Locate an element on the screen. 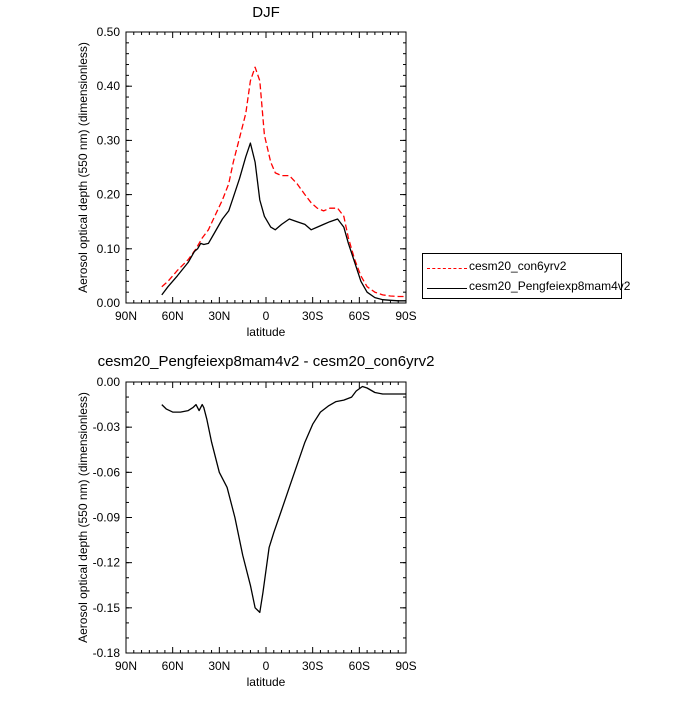  y-tick-label: -0.06 is located at coordinates (107, 472).